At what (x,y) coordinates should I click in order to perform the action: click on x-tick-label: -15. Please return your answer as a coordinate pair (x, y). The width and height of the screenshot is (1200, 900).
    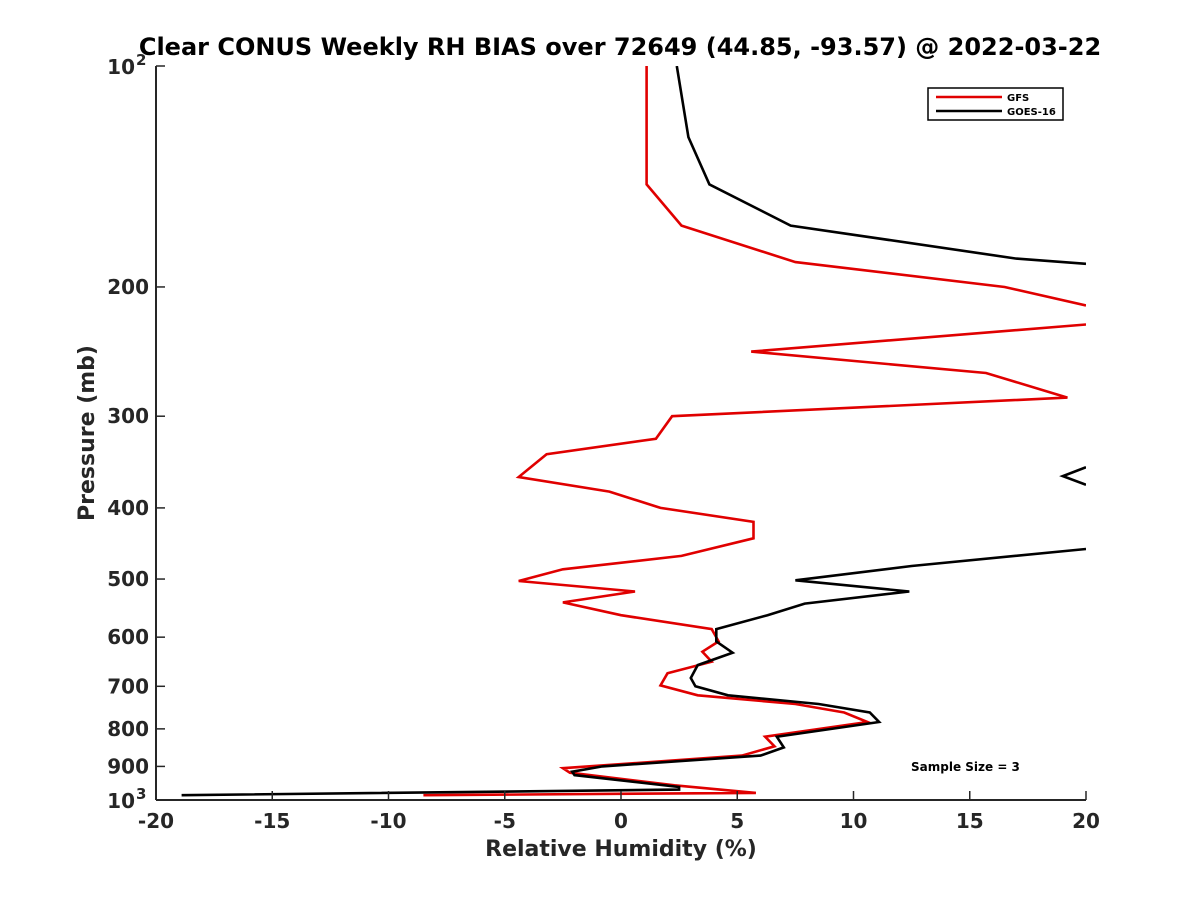
    Looking at the image, I should click on (272, 821).